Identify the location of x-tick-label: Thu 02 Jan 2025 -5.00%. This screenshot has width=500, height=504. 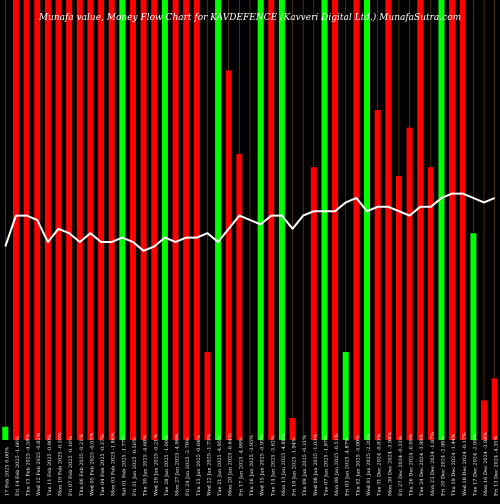
(358, 465).